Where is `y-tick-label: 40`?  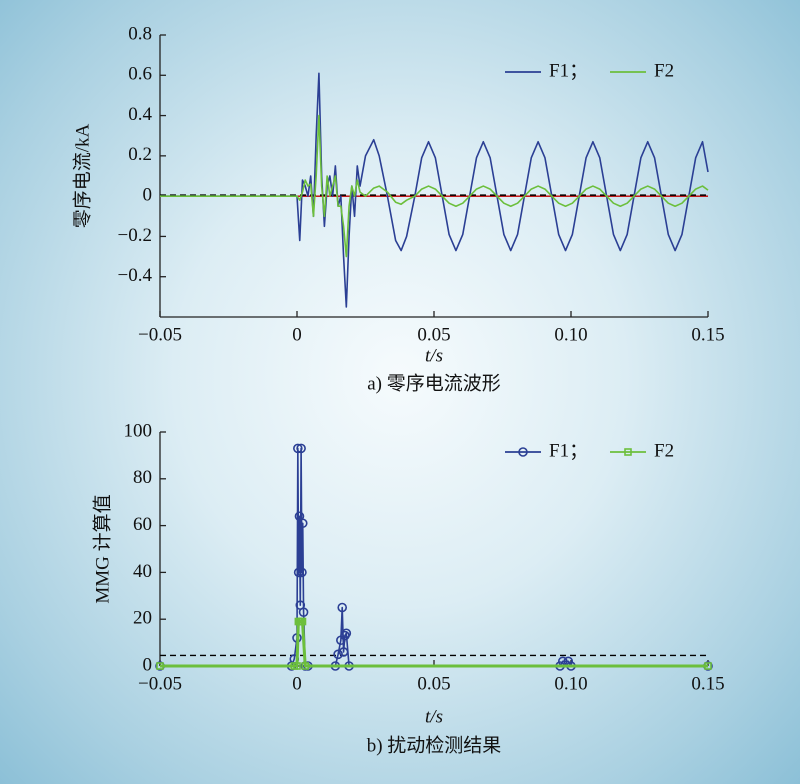
y-tick-label: 40 is located at coordinates (142, 571).